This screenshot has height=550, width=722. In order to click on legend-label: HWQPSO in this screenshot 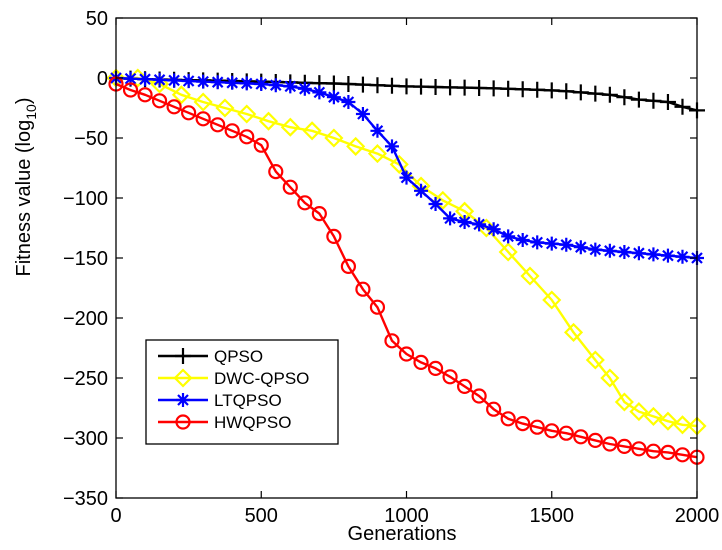, I will do `click(252, 422)`.